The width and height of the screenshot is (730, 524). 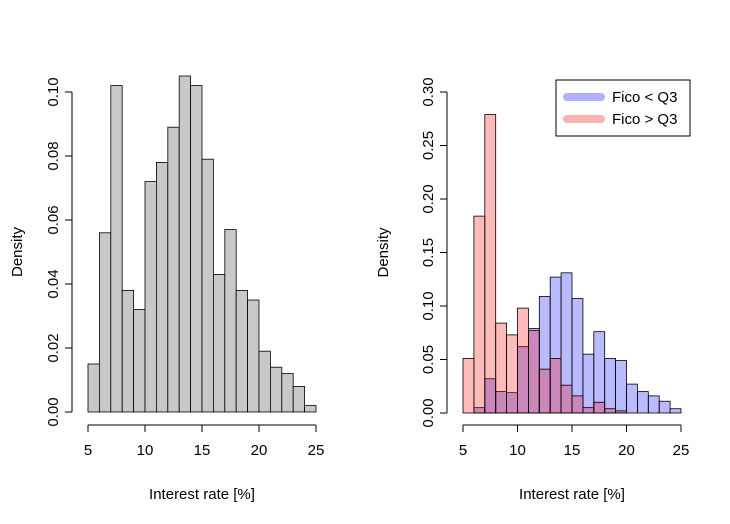 I want to click on y-tick-label: 0.15, so click(x=428, y=252).